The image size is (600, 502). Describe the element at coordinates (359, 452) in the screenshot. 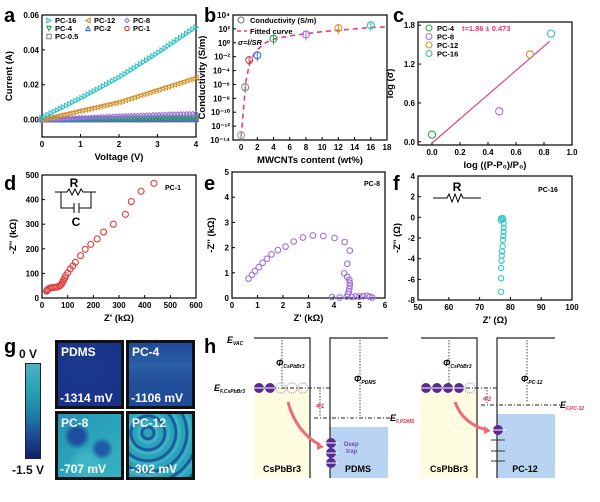

I see `pdms-block` at that location.